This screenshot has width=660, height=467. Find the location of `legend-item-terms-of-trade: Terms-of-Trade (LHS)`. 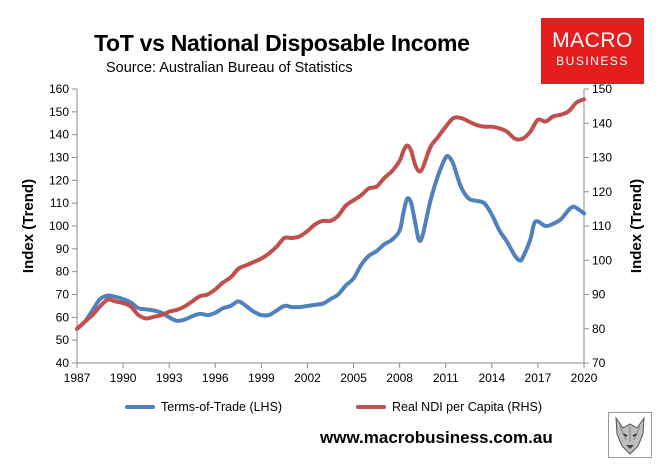

legend-item-terms-of-trade: Terms-of-Trade (LHS) is located at coordinates (203, 407).